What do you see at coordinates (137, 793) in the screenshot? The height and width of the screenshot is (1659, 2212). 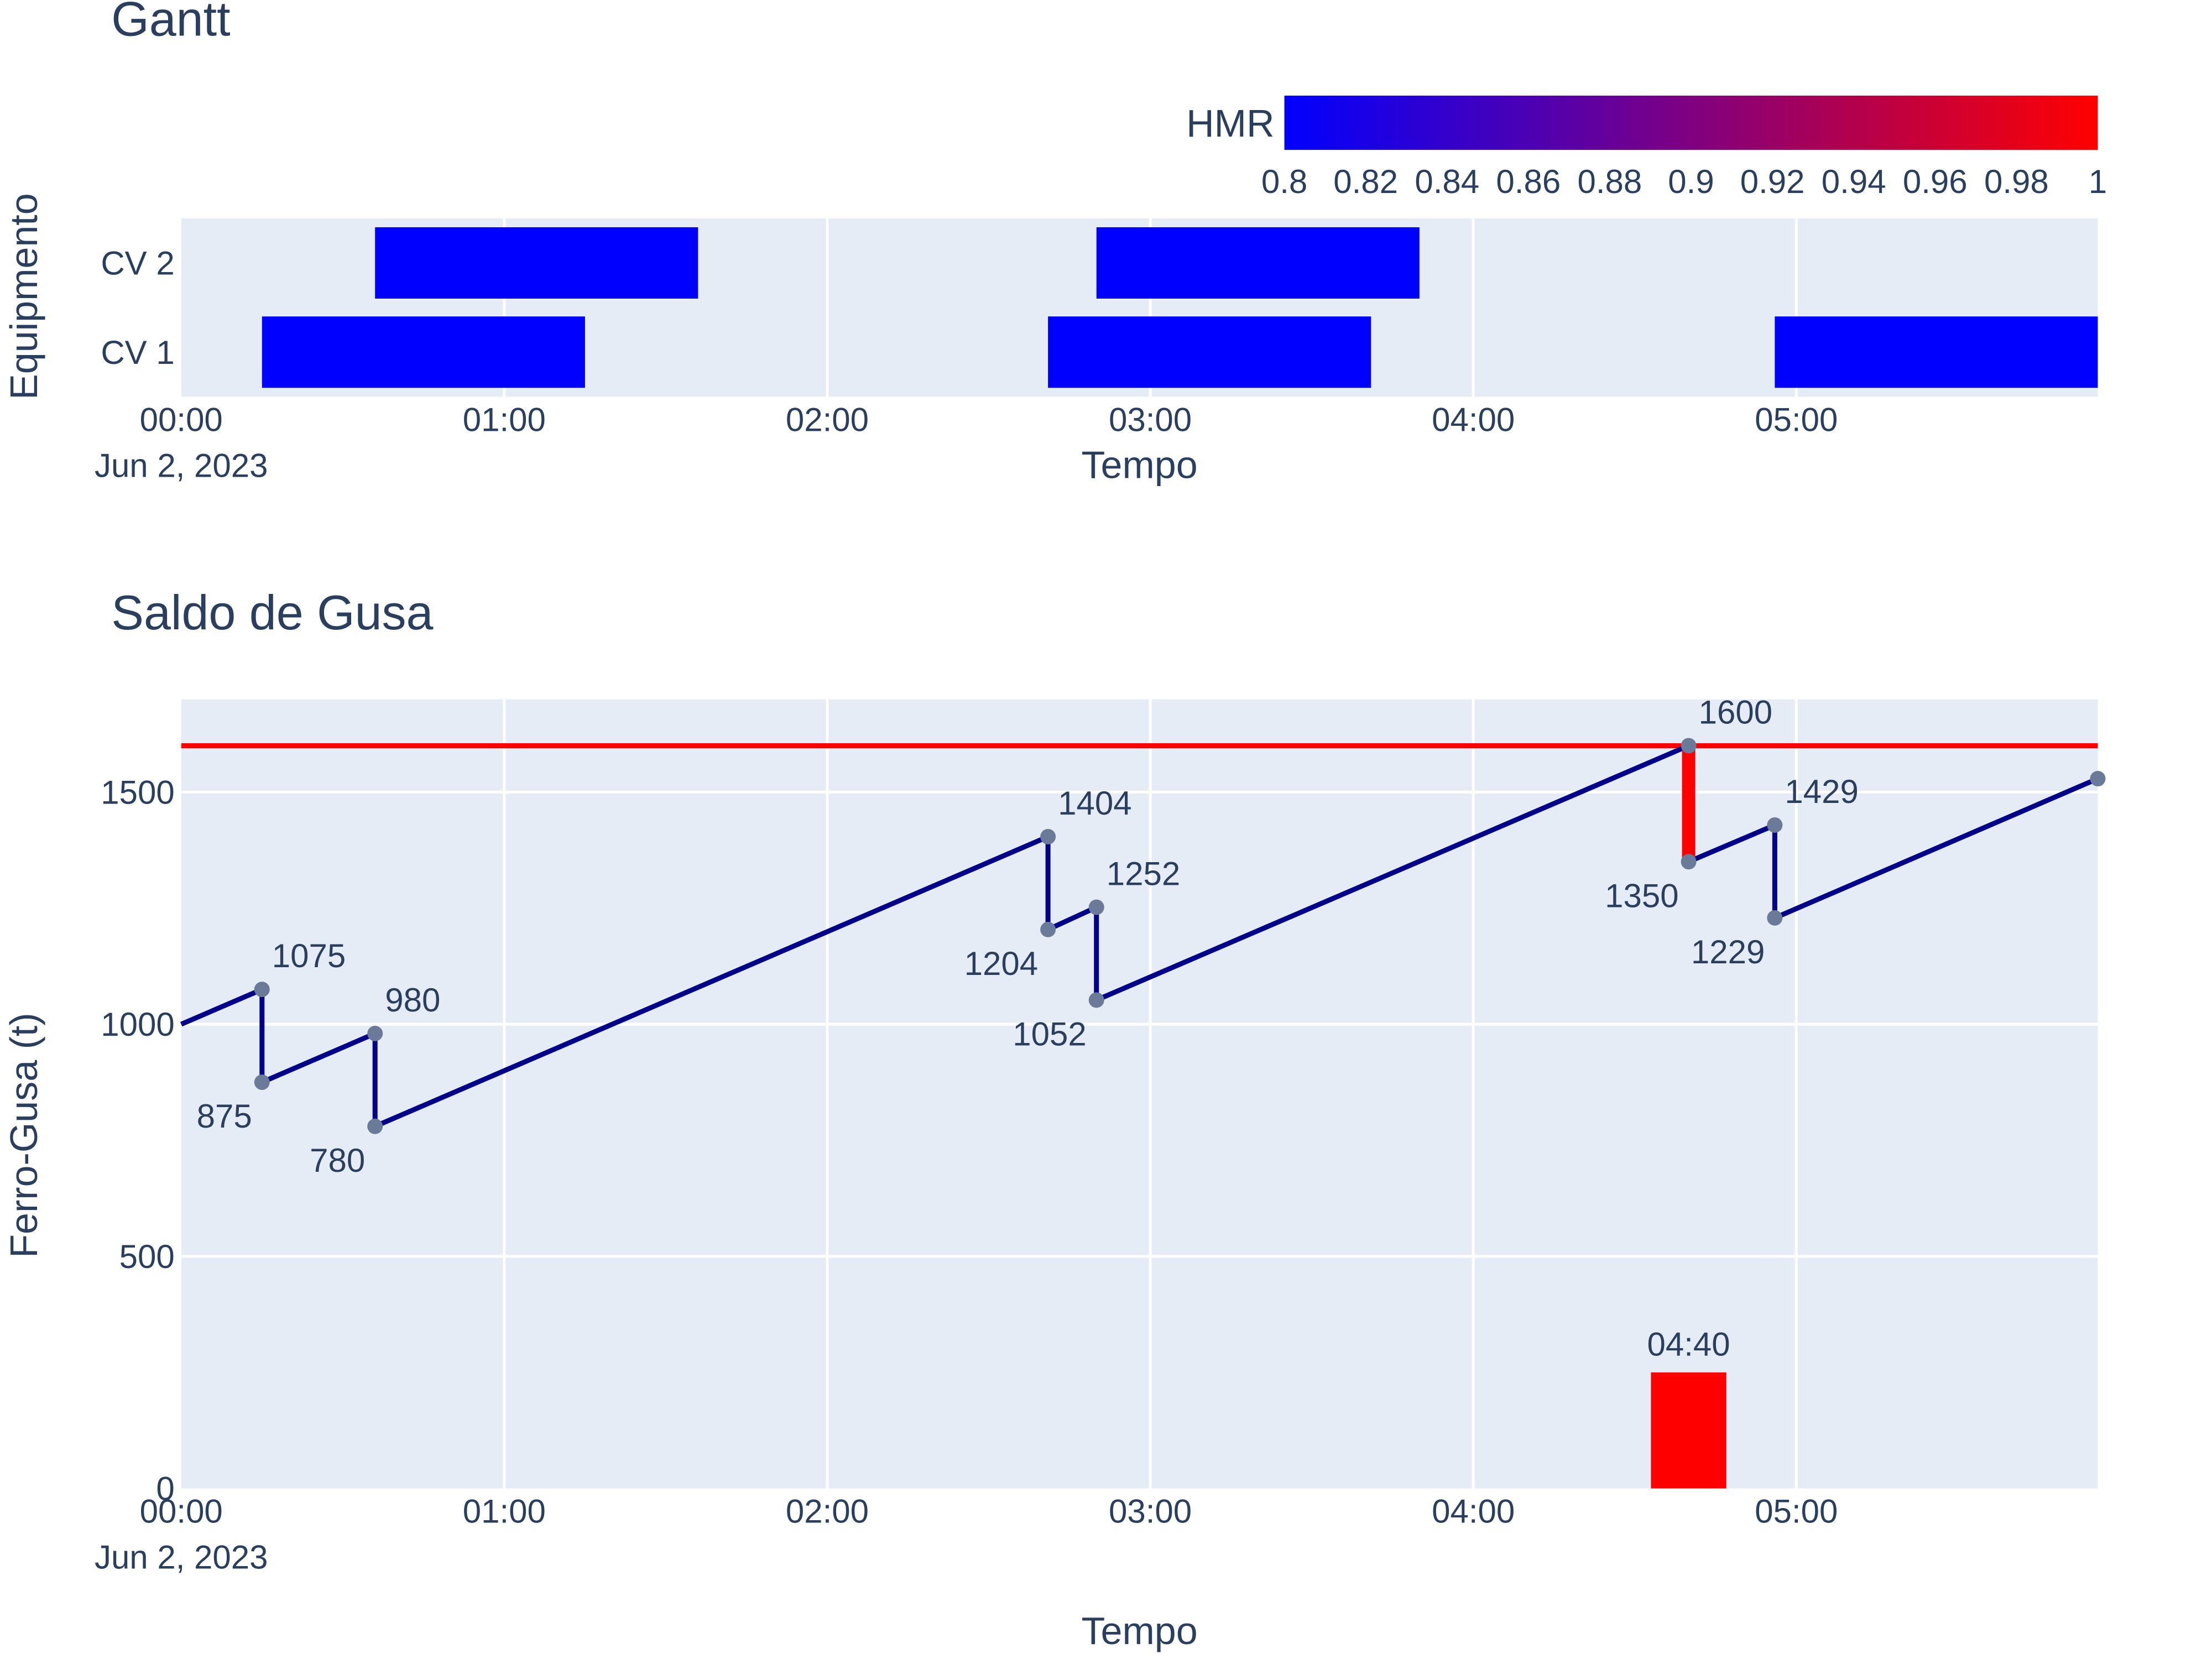 I see `saldo-y-tick-label: 1500` at bounding box center [137, 793].